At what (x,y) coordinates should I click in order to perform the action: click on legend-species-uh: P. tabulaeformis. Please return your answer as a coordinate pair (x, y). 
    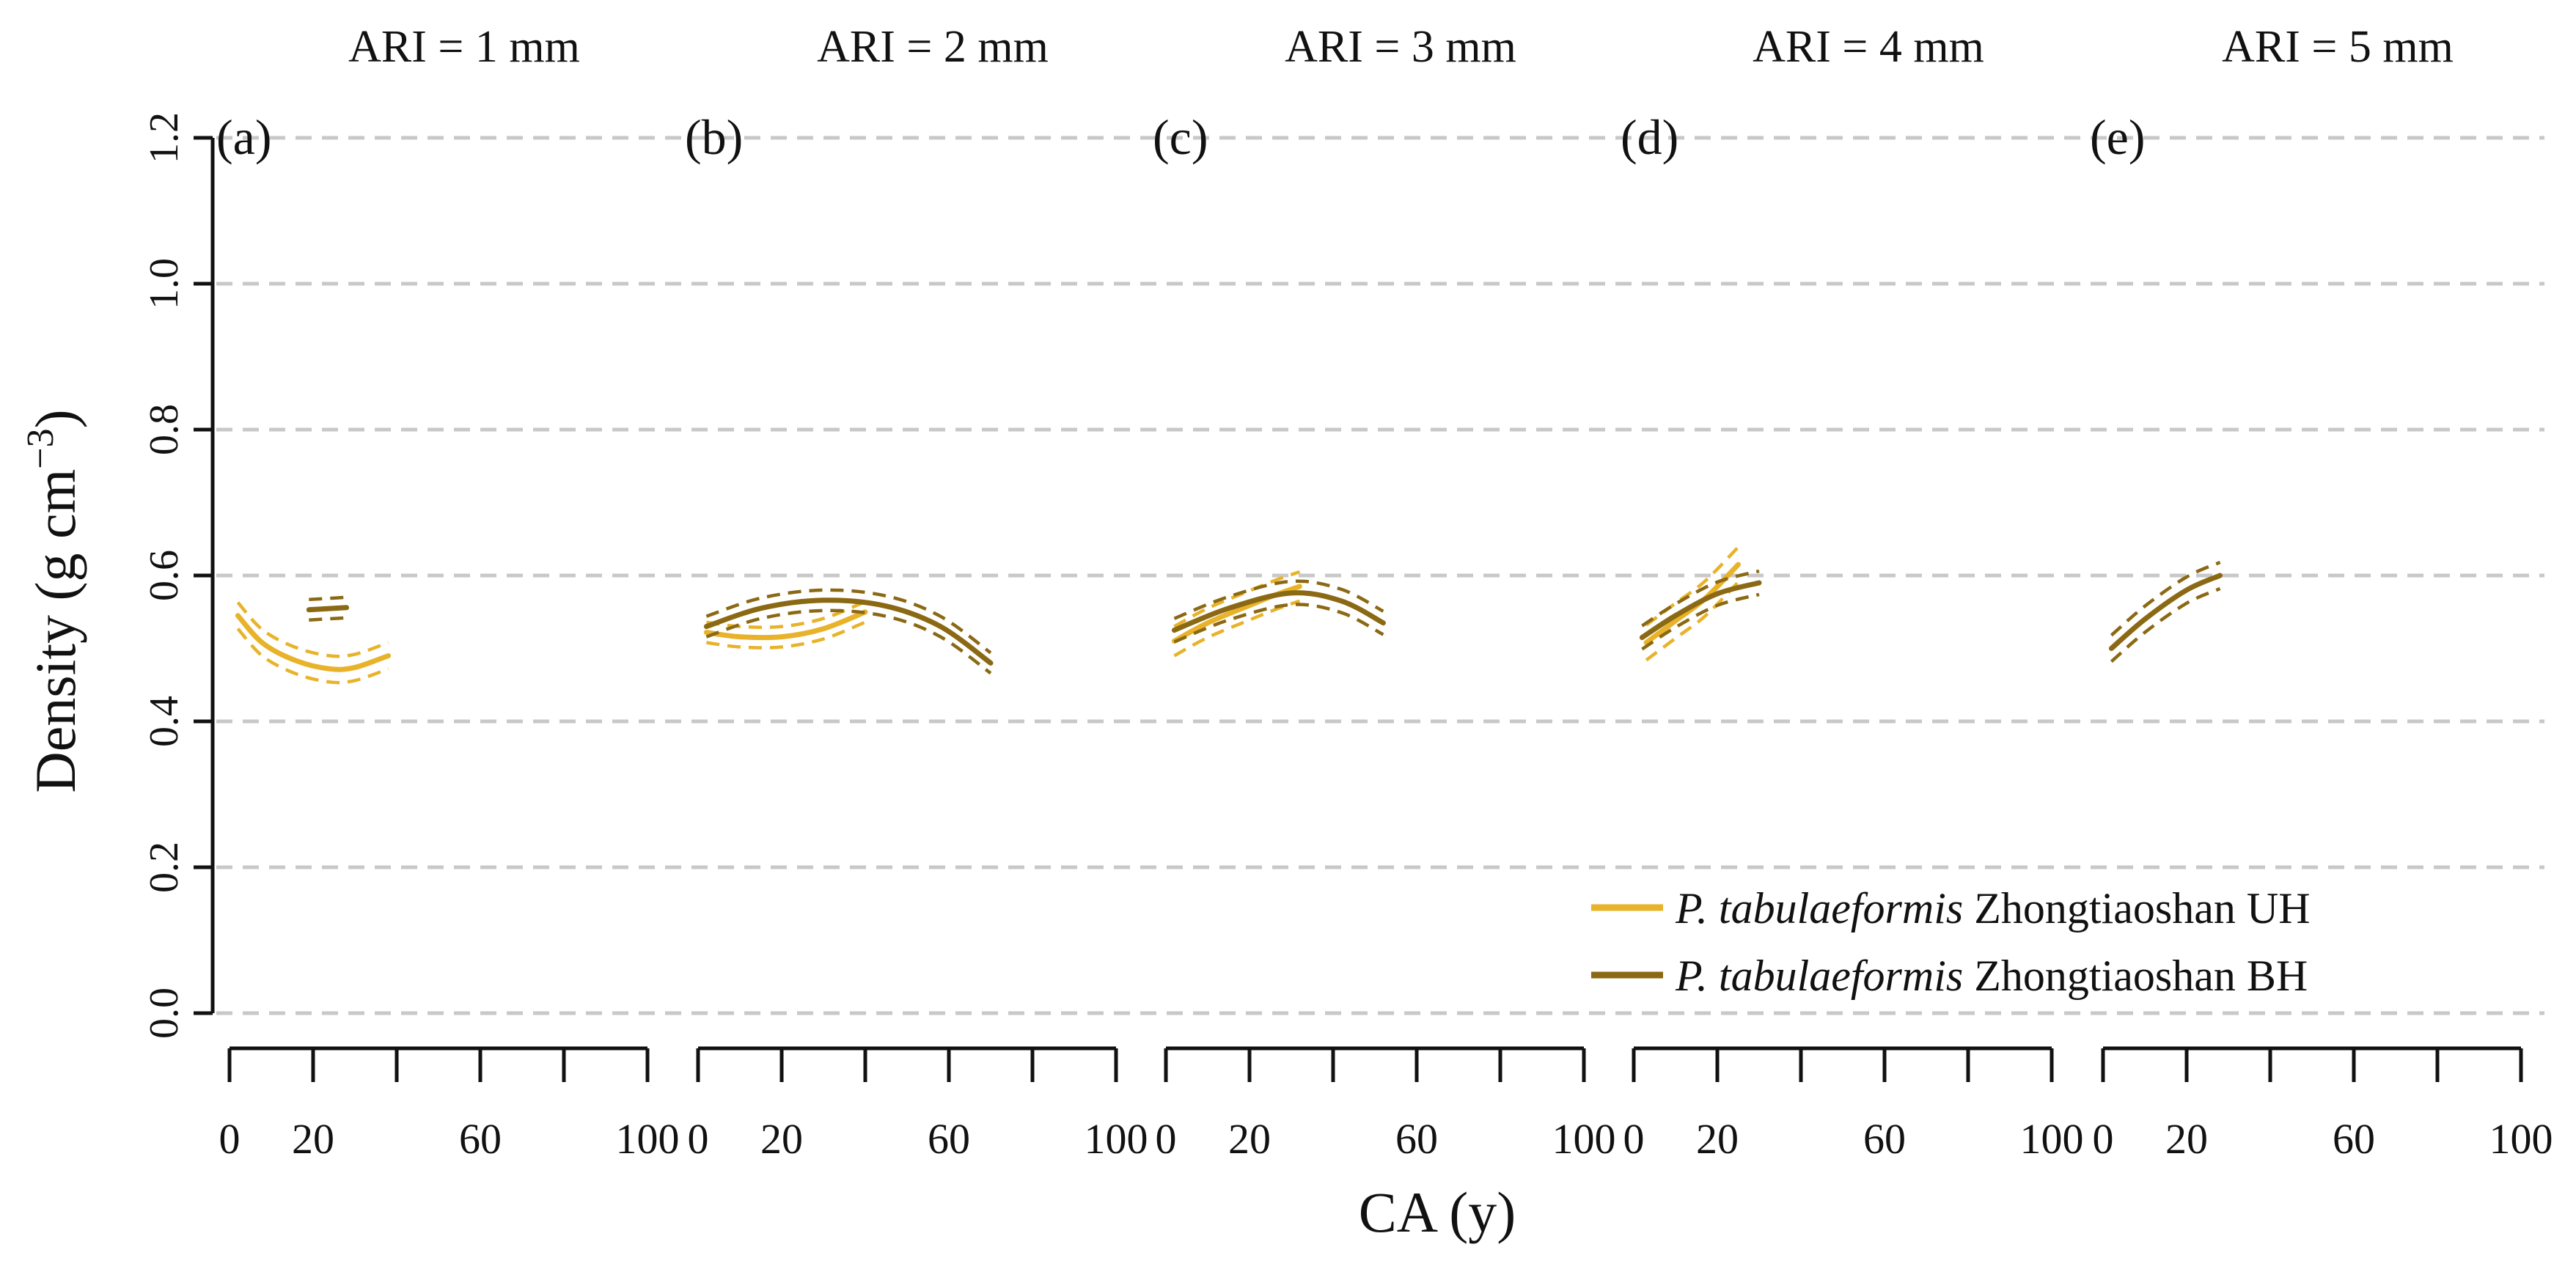
    Looking at the image, I should click on (1819, 909).